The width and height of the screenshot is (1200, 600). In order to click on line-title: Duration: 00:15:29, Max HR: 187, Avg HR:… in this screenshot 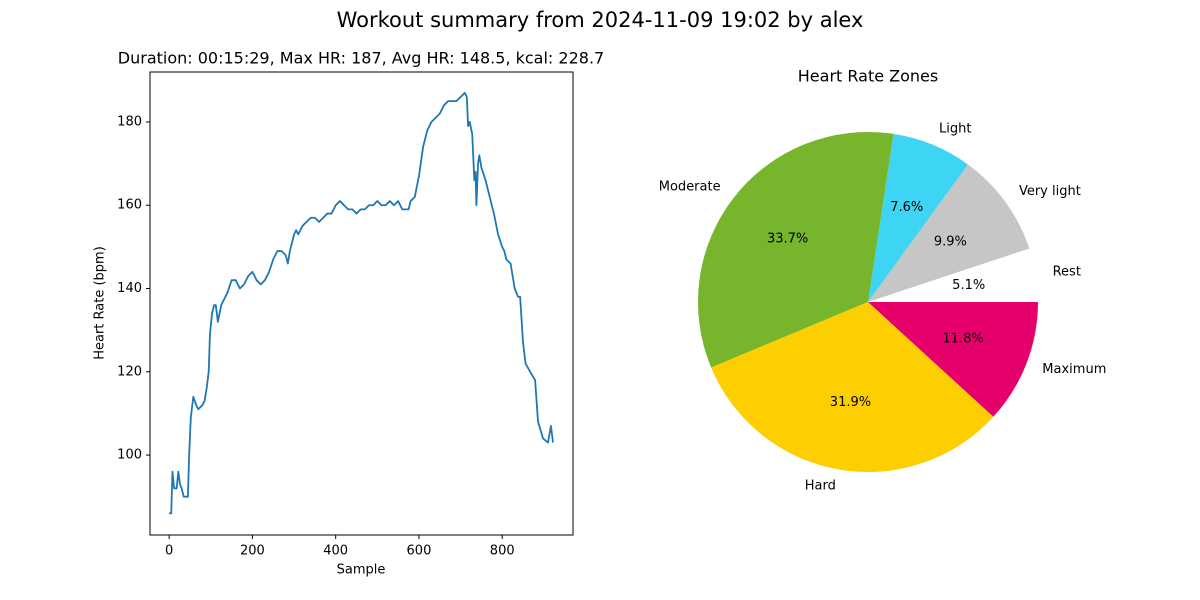, I will do `click(361, 58)`.